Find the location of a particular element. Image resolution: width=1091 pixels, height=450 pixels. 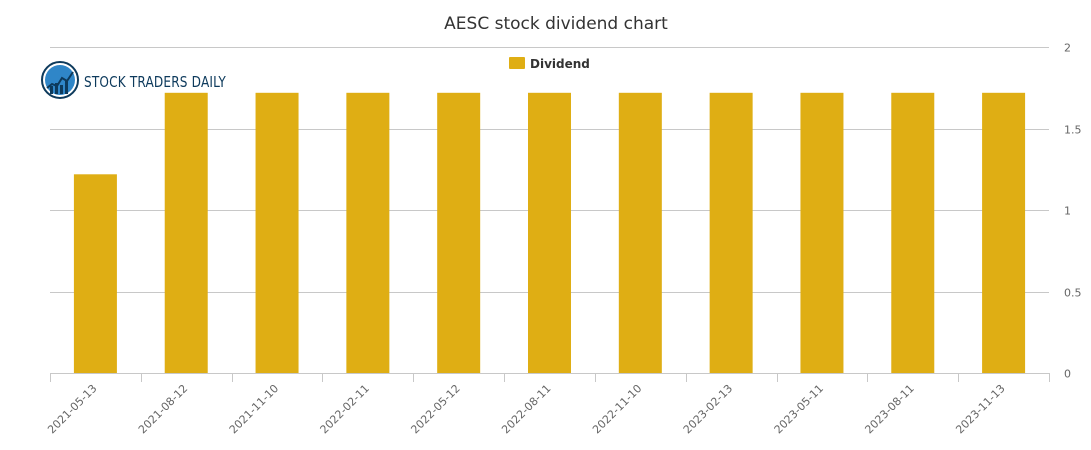

y-tick-label: 0.5 is located at coordinates (1073, 293).